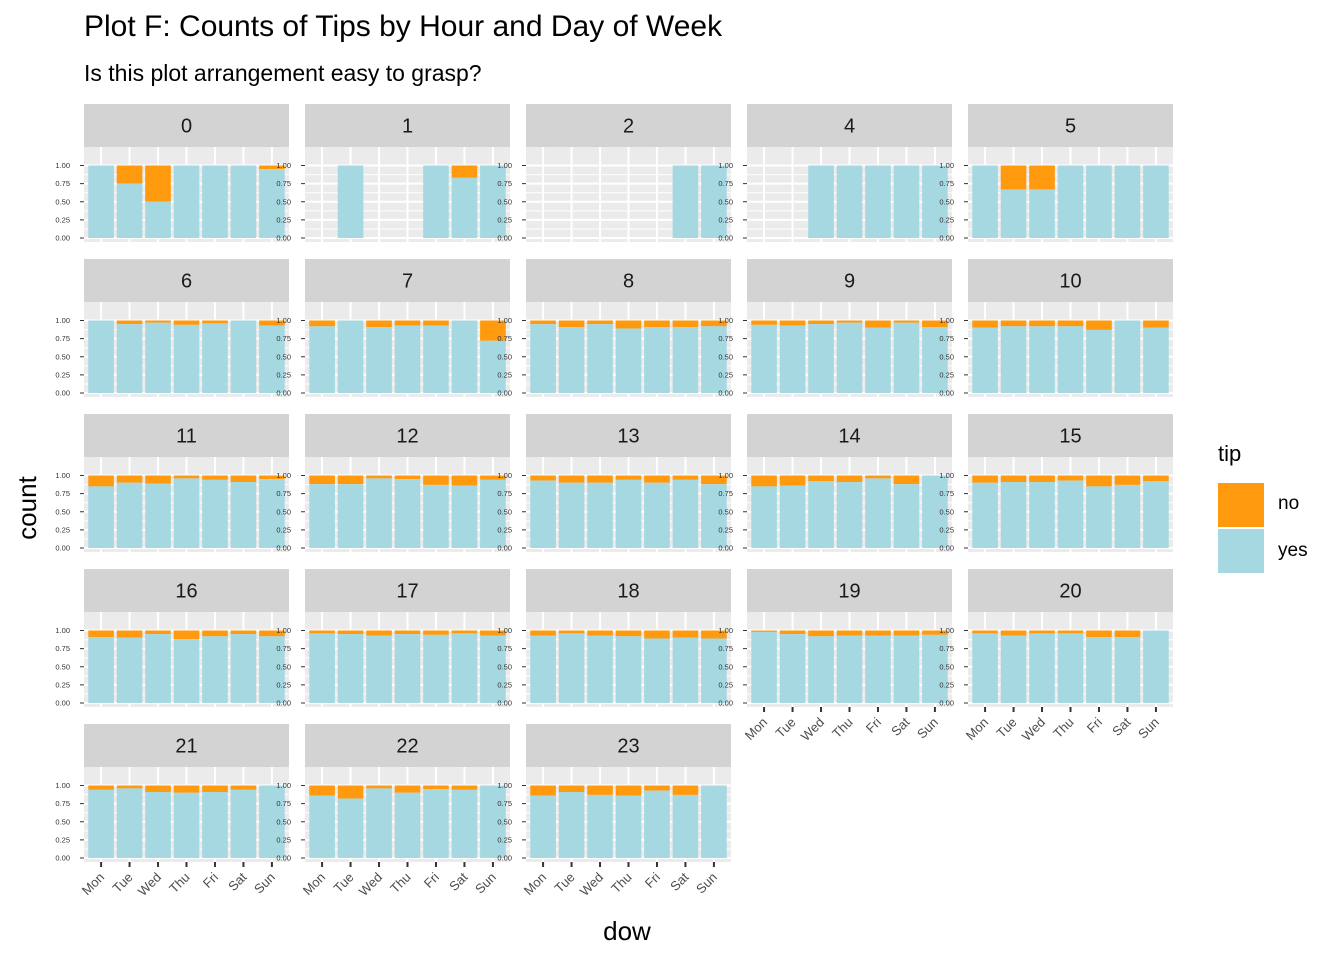 The height and width of the screenshot is (960, 1344). Describe the element at coordinates (627, 931) in the screenshot. I see `x-axis-title: dow` at that location.